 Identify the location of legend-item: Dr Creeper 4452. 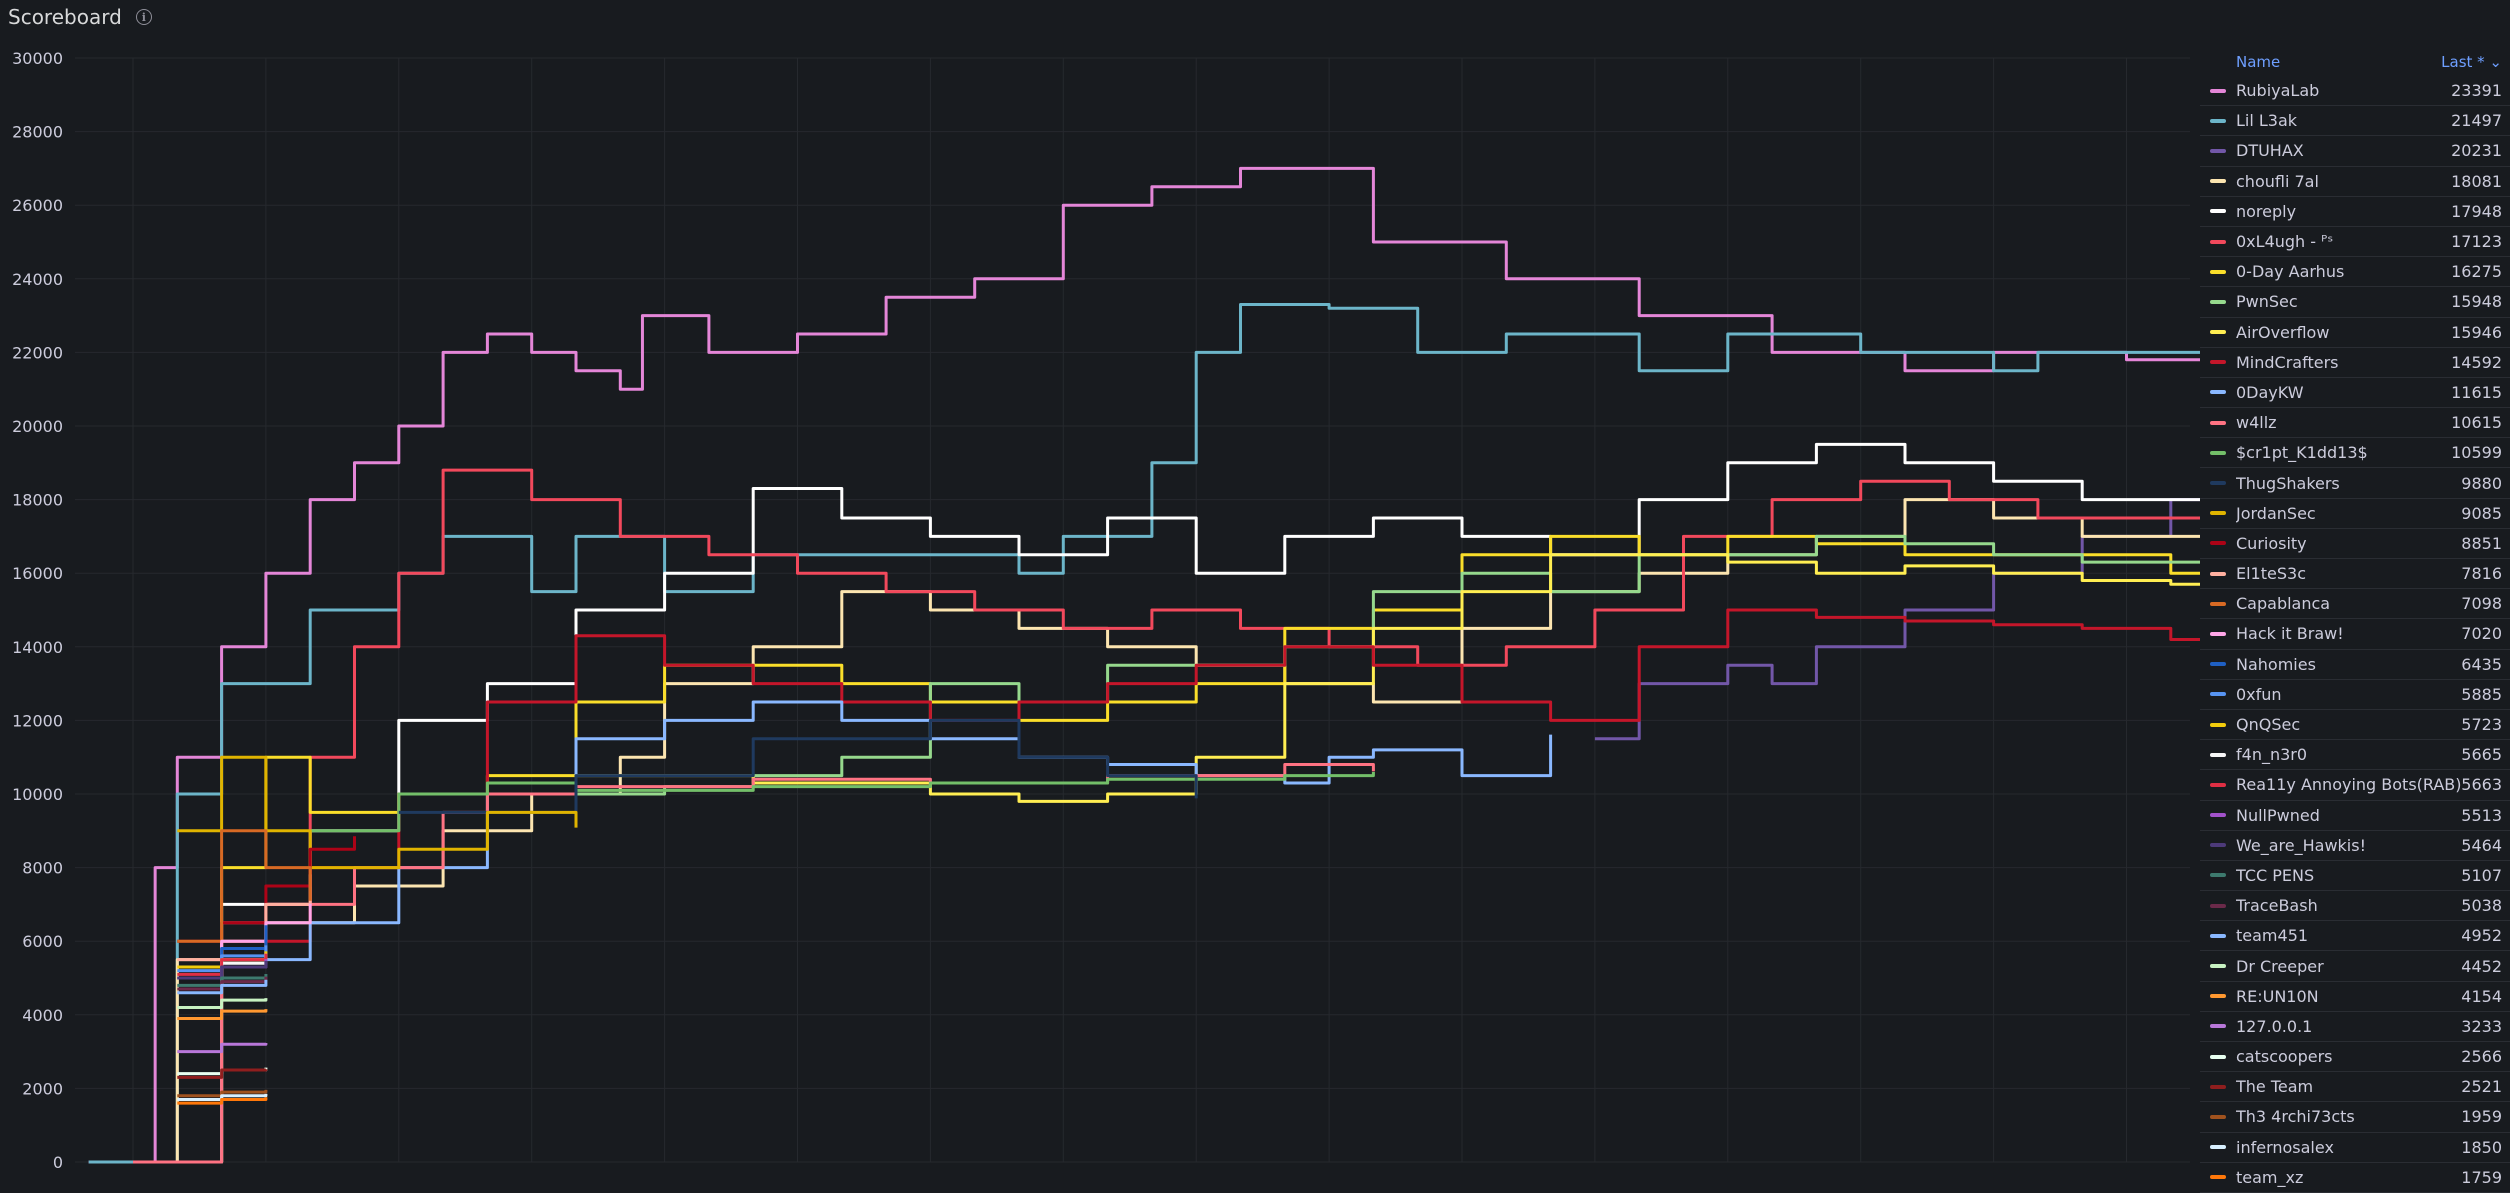
(2355, 966).